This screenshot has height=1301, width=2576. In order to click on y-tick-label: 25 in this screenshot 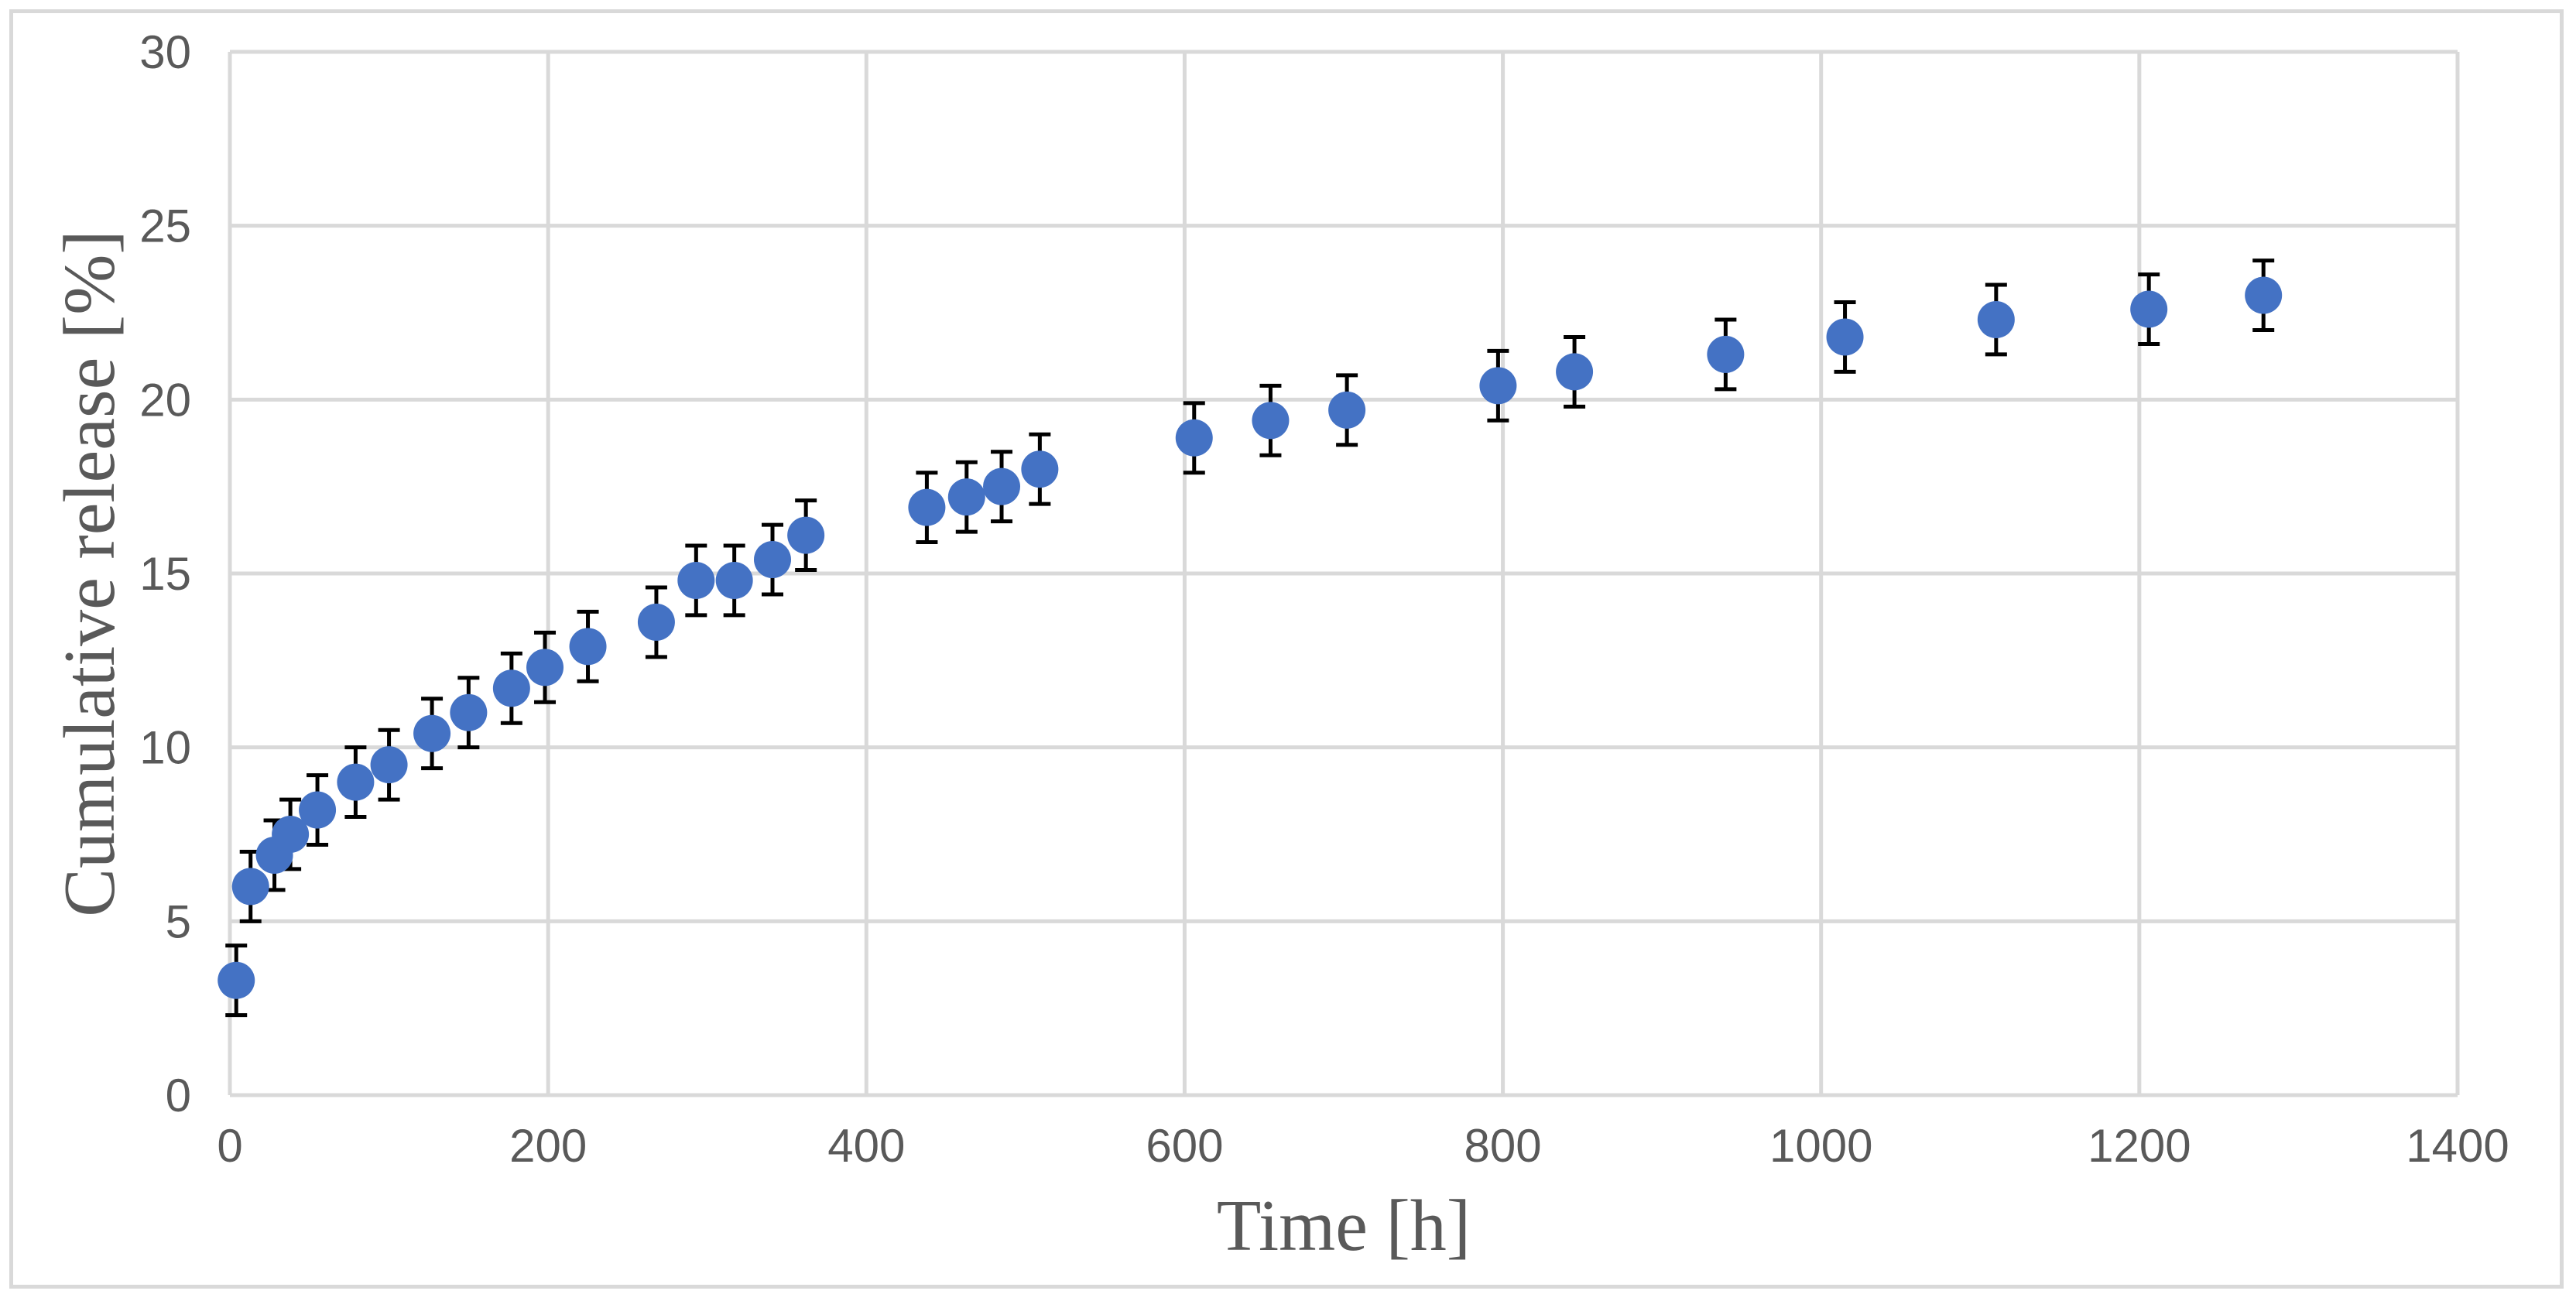, I will do `click(165, 226)`.